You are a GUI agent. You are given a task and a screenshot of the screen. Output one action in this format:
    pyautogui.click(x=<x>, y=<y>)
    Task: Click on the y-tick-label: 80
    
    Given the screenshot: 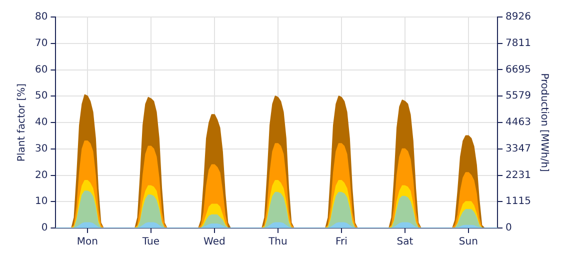 What is the action you would take?
    pyautogui.click(x=41, y=17)
    